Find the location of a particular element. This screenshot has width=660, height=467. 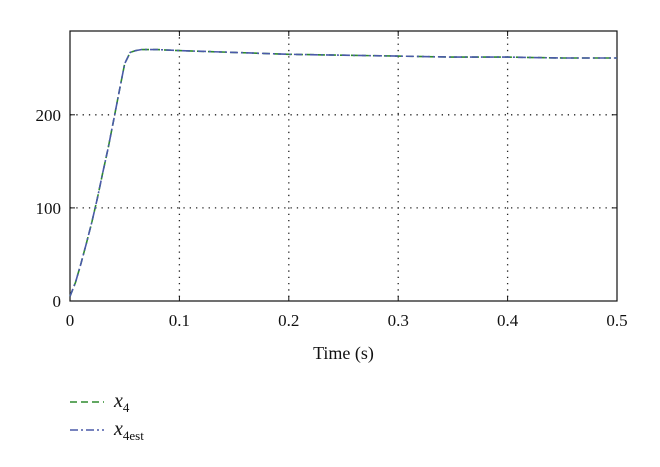

legend-label-subscript: 4est is located at coordinates (133, 435).